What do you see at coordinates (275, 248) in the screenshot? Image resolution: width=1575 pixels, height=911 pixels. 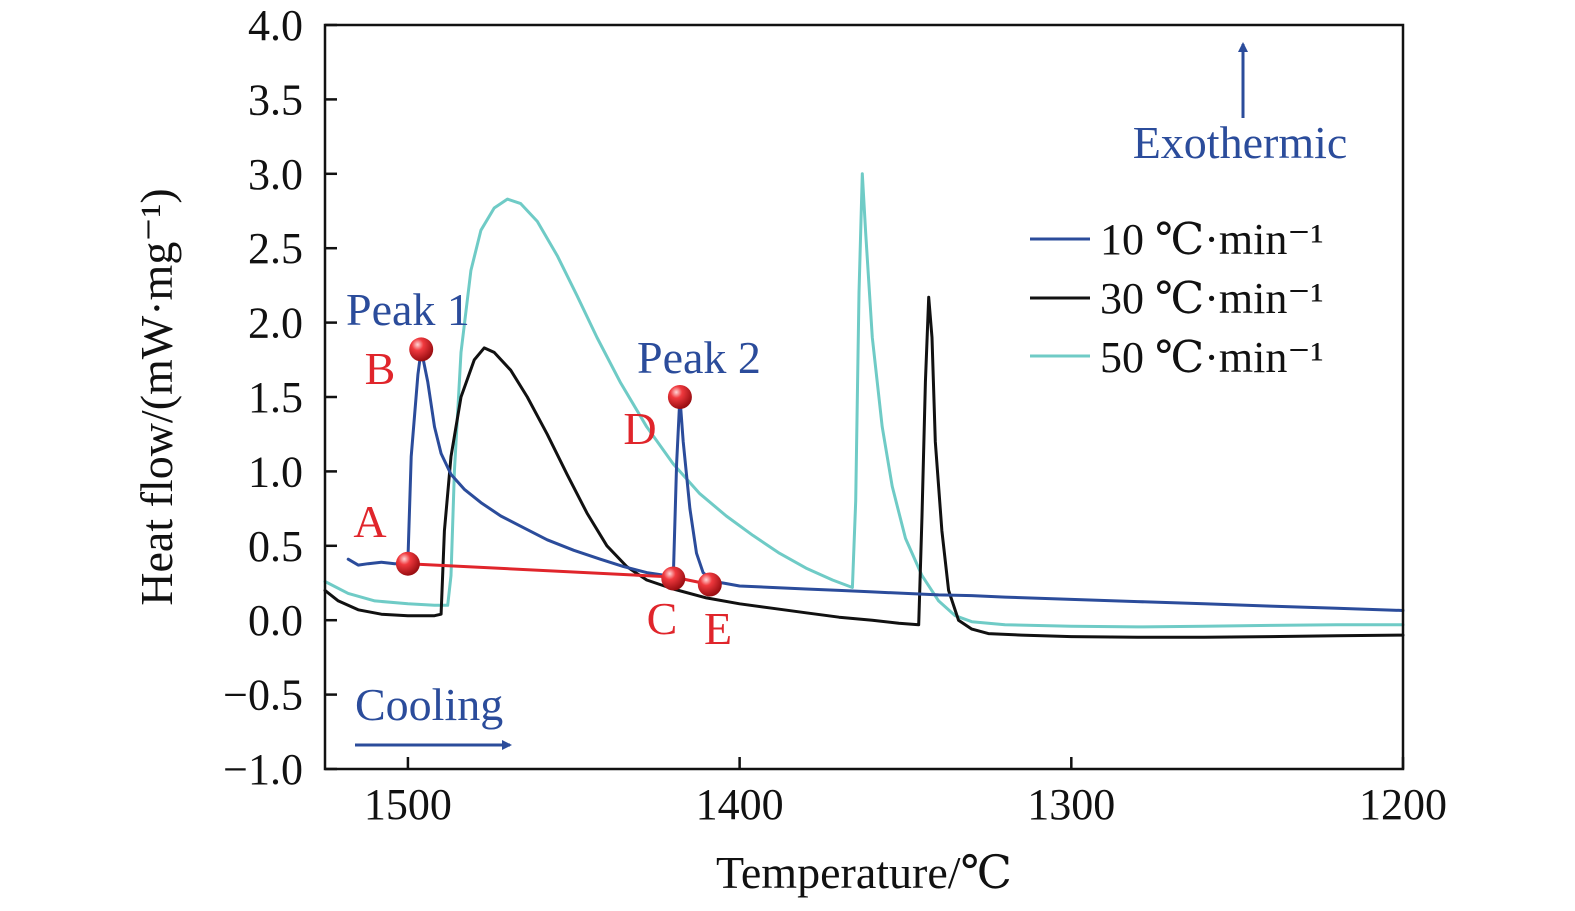 I see `y-tick-label: 2.5` at bounding box center [275, 248].